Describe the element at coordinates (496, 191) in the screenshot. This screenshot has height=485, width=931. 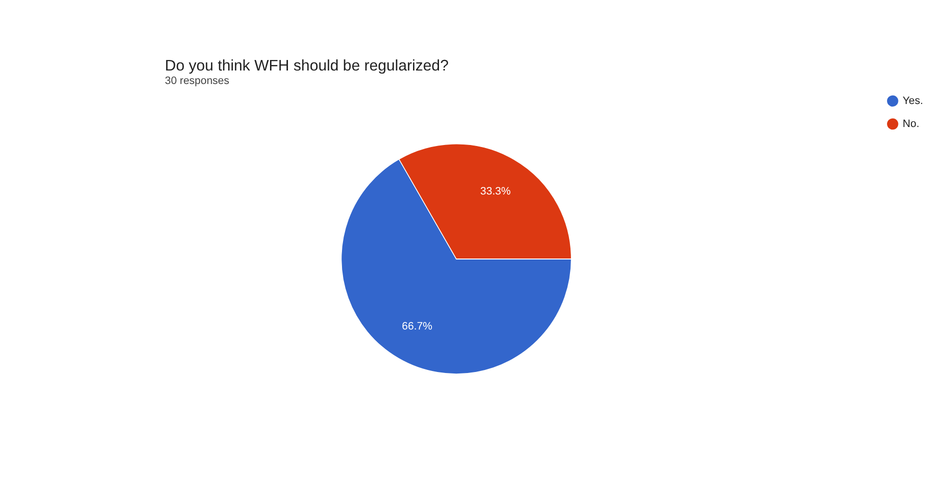
I see `data-label: 33.3%` at that location.